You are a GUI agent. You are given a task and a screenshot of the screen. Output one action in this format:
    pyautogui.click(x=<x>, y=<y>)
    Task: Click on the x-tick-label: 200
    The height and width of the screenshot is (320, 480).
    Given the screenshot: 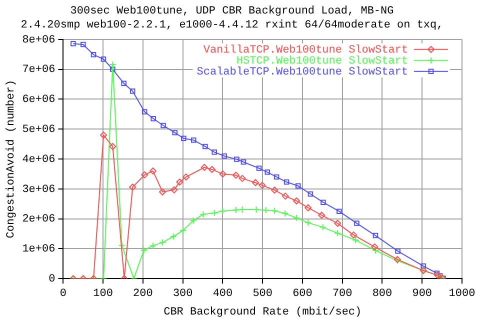 What is the action you would take?
    pyautogui.click(x=143, y=294)
    